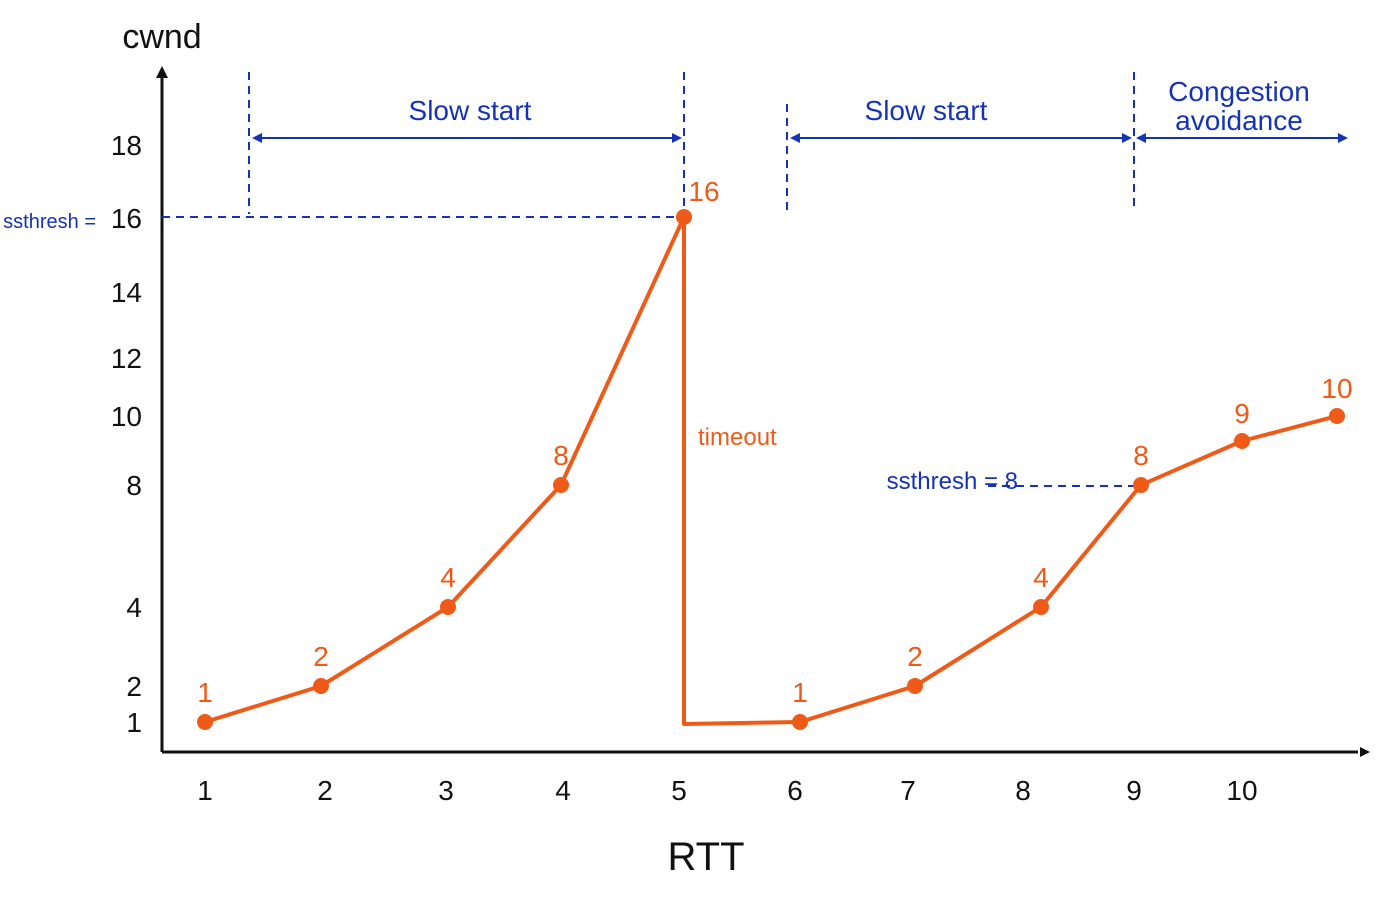 This screenshot has height=900, width=1400. I want to click on slow-start-1-right-arrow, so click(677, 138).